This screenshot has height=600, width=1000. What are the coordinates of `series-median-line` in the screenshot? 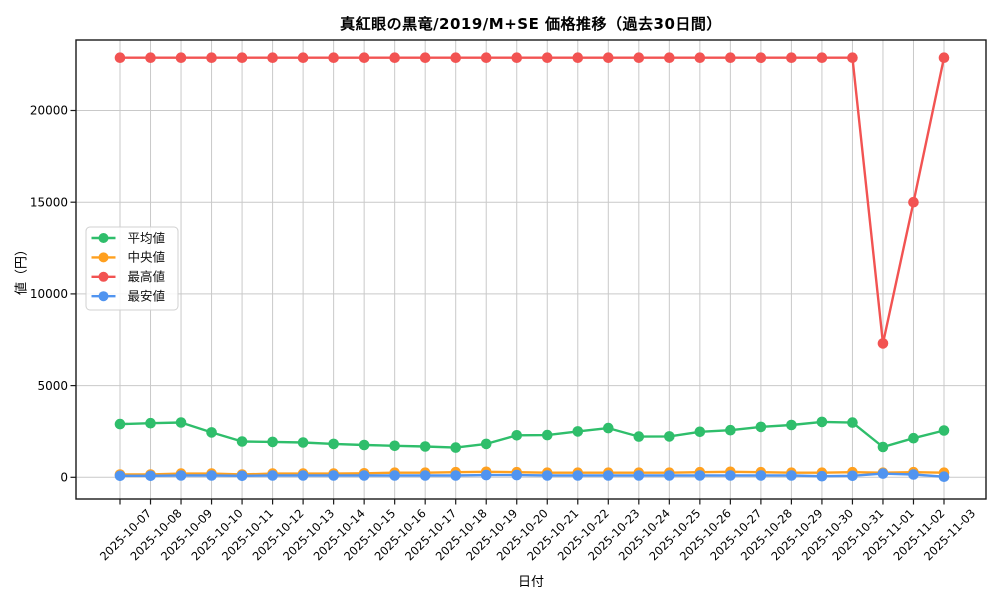 It's located at (532, 473).